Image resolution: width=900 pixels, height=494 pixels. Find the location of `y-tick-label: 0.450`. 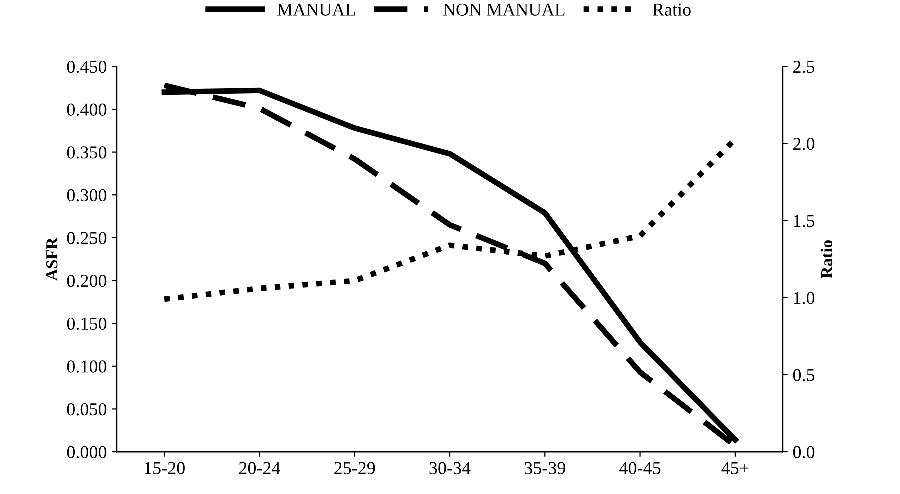

y-tick-label: 0.450 is located at coordinates (87, 67).